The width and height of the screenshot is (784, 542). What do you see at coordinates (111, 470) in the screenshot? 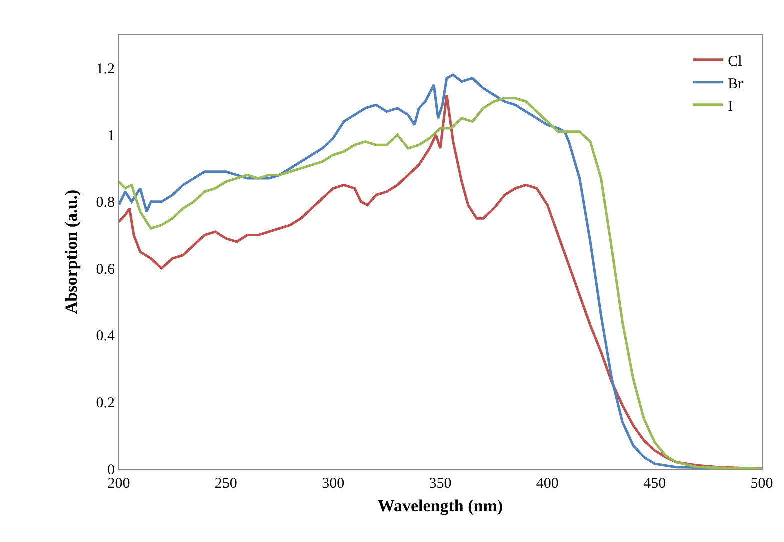
I see `y-tick-label: 0` at bounding box center [111, 470].